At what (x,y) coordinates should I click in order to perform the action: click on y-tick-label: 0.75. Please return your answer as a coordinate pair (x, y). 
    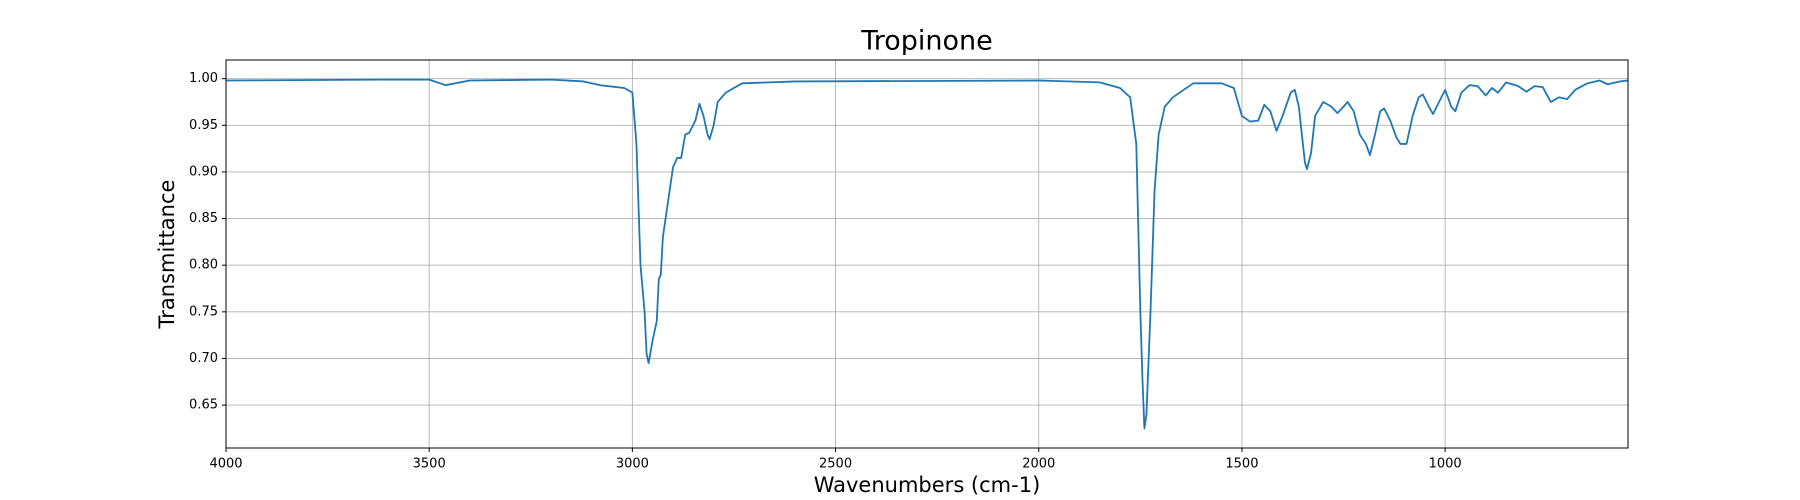
    Looking at the image, I should click on (203, 311).